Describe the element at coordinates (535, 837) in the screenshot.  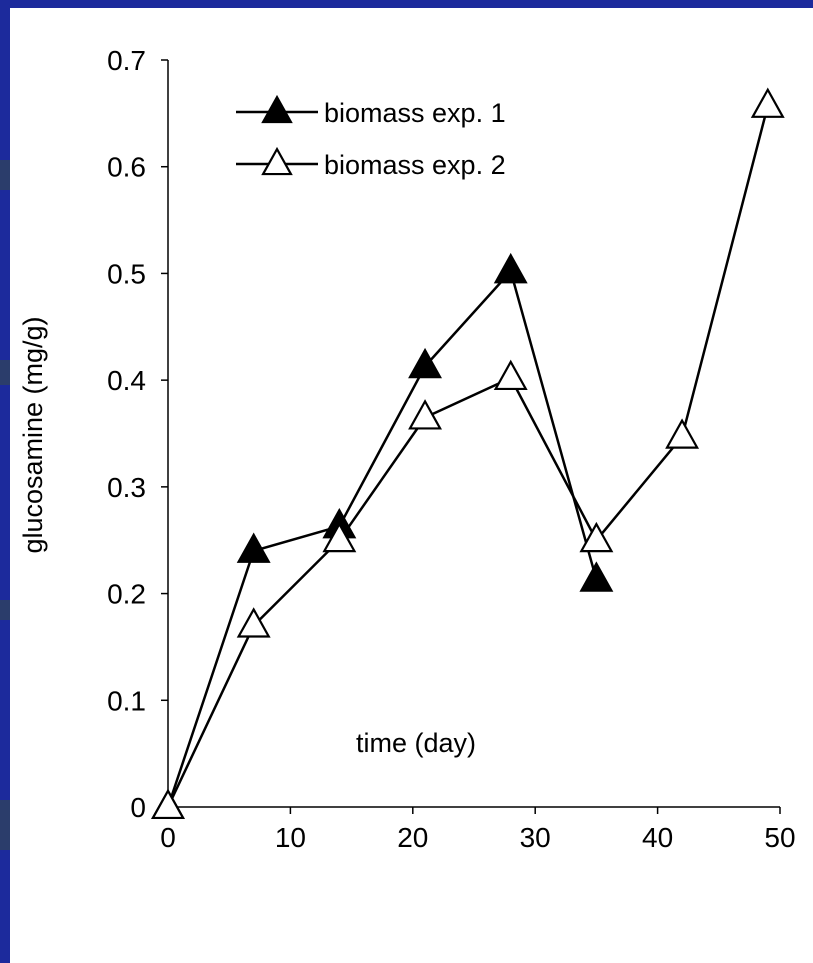
I see `x-tick-label: 30` at that location.